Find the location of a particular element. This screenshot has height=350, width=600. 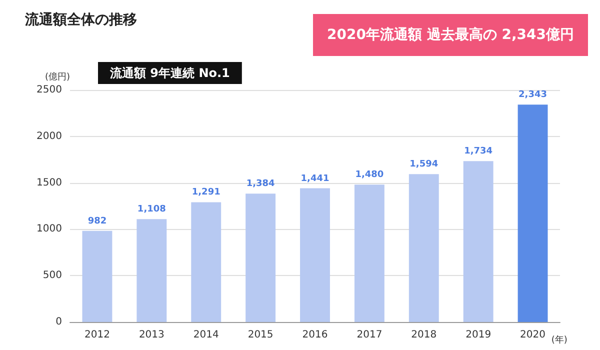

data-label: 1,108 is located at coordinates (151, 209).